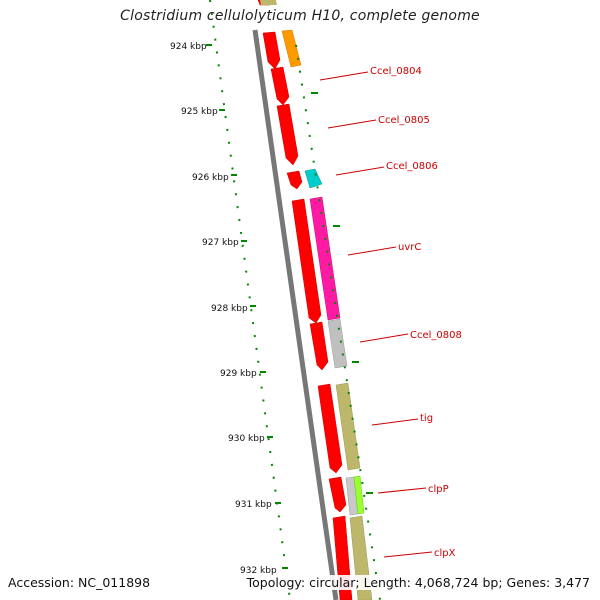 This screenshot has height=600, width=600. What do you see at coordinates (79, 582) in the screenshot?
I see `accession-text: Accession: NC_011898` at bounding box center [79, 582].